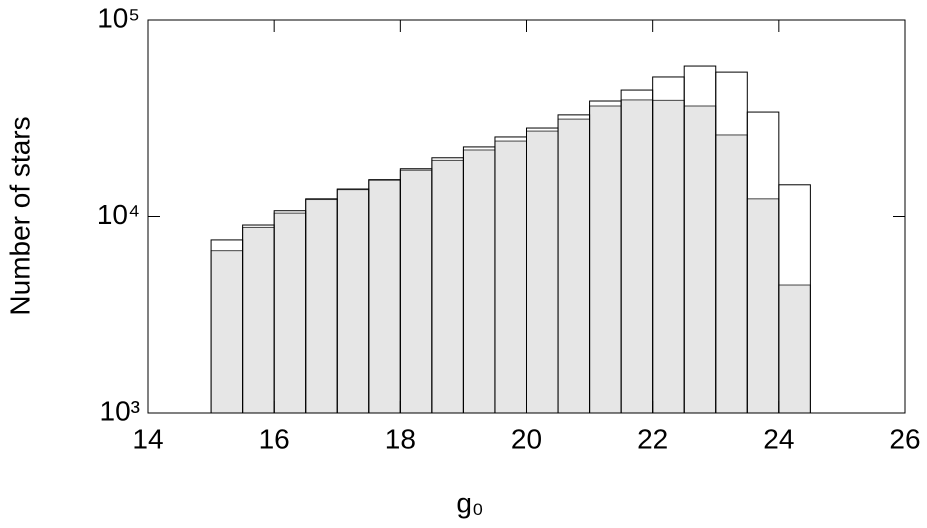  I want to click on y-axis-label: Number of stars, so click(19, 215).